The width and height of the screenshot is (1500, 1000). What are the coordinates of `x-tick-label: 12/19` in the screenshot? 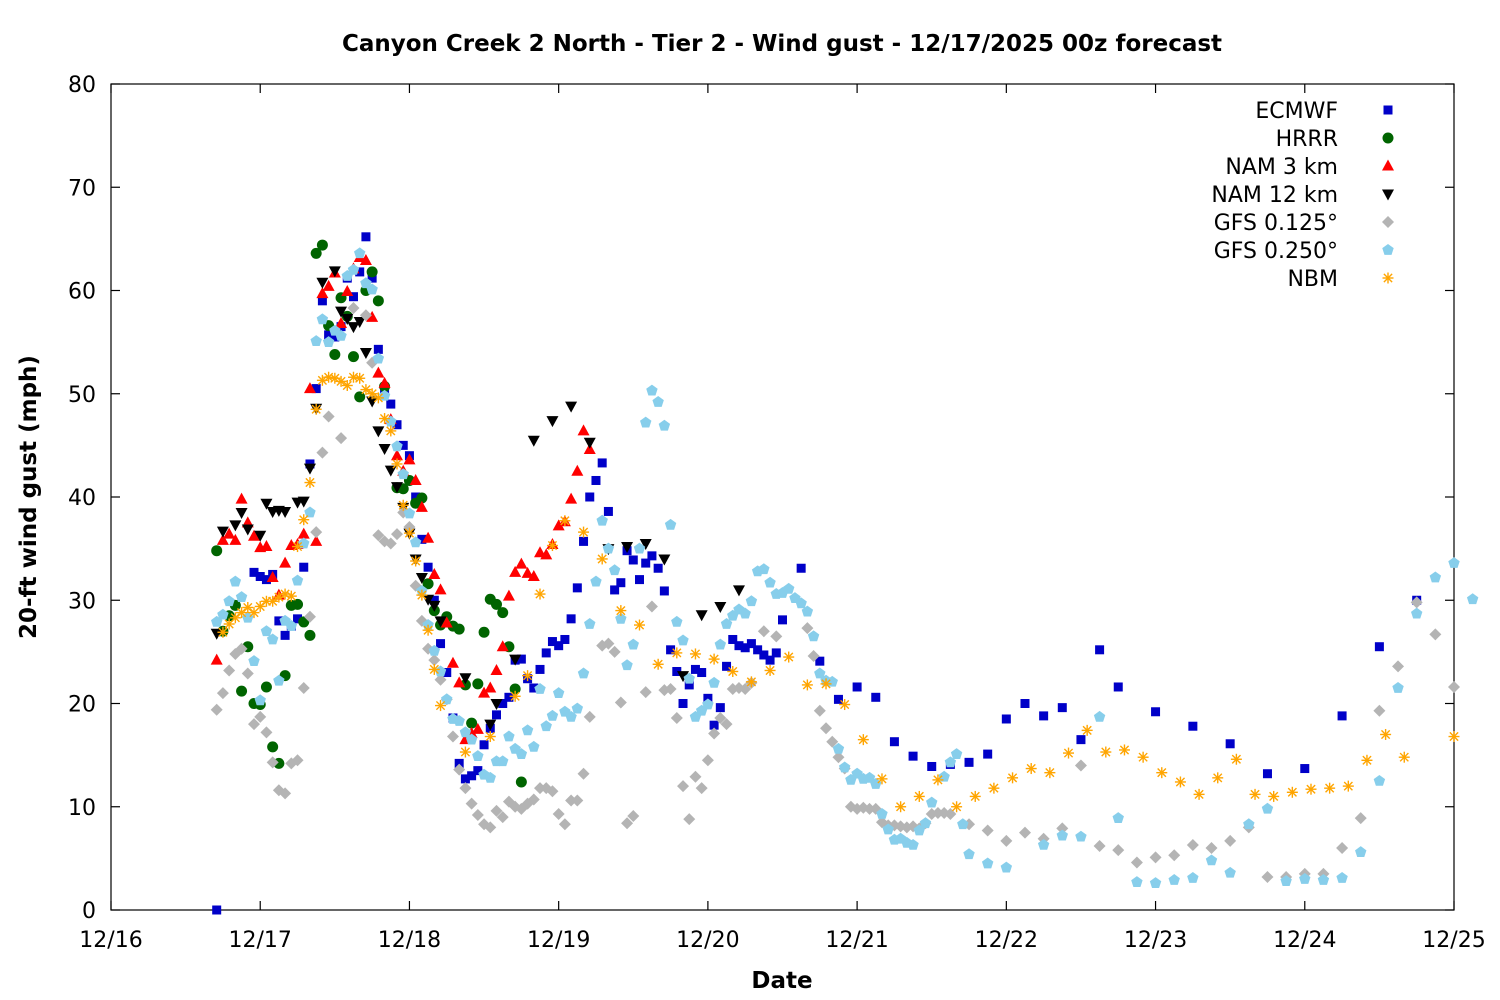 It's located at (558, 940).